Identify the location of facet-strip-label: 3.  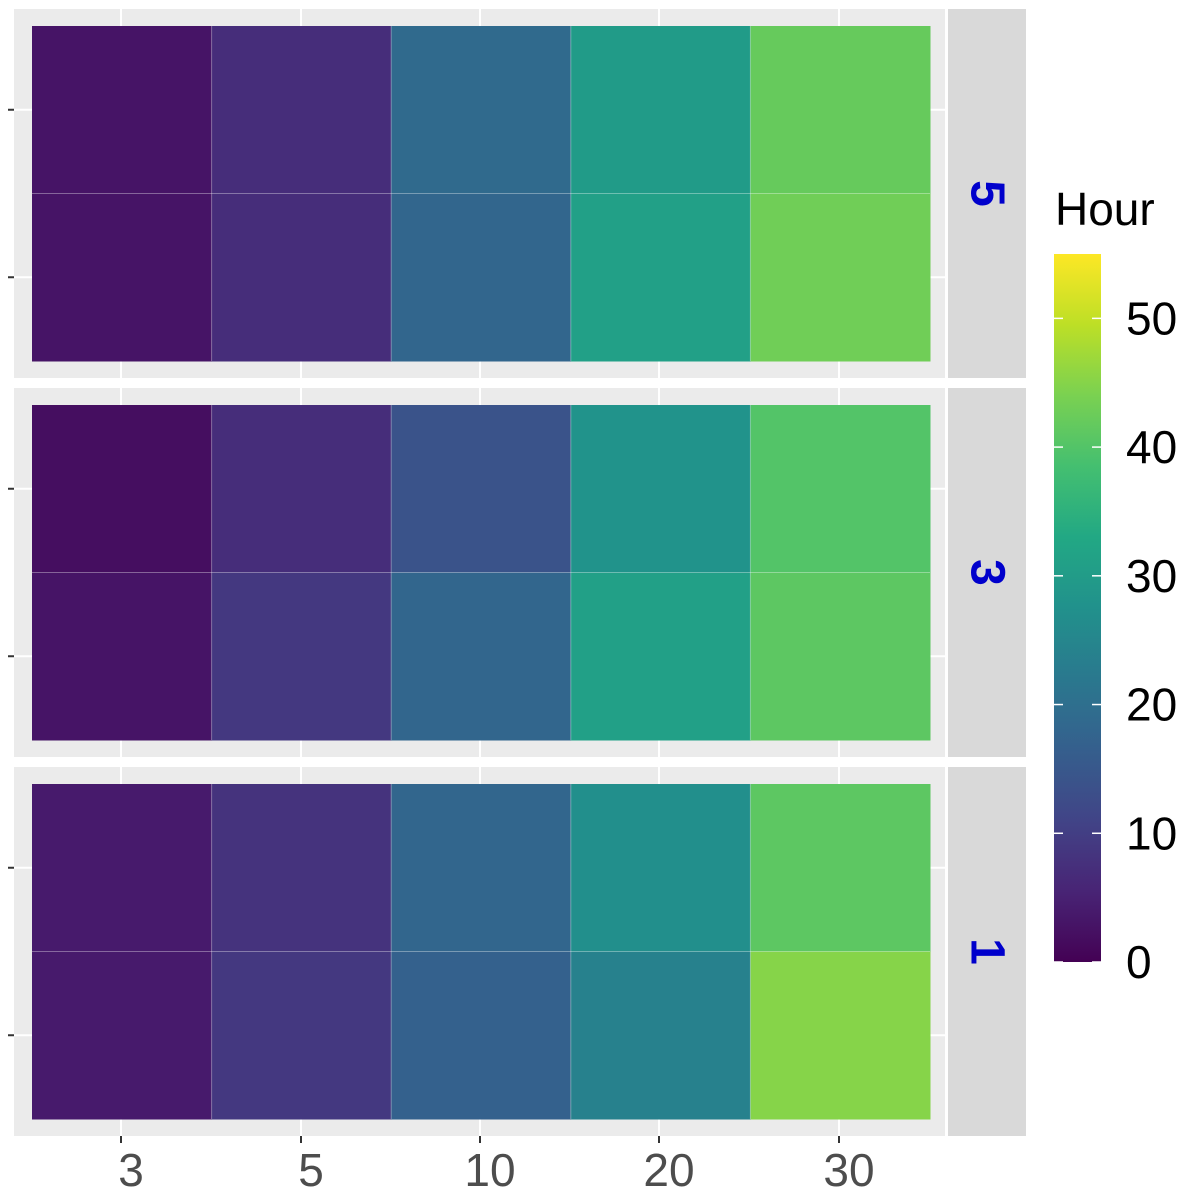
(987, 572).